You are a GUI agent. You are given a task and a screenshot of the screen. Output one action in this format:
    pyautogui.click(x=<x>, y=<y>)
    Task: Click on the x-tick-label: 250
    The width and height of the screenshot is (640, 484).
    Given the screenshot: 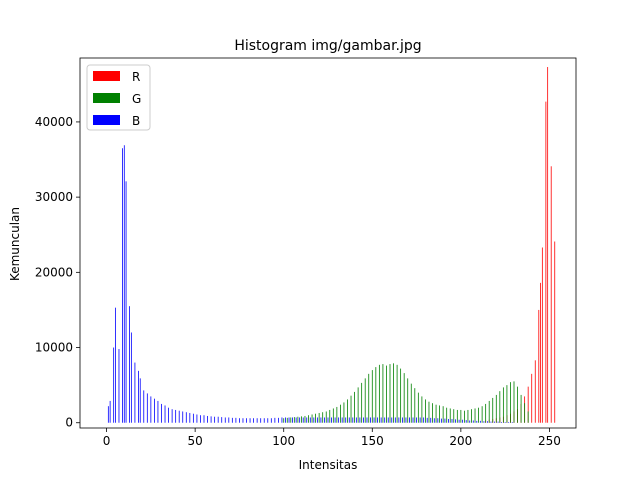 What is the action you would take?
    pyautogui.click(x=549, y=441)
    